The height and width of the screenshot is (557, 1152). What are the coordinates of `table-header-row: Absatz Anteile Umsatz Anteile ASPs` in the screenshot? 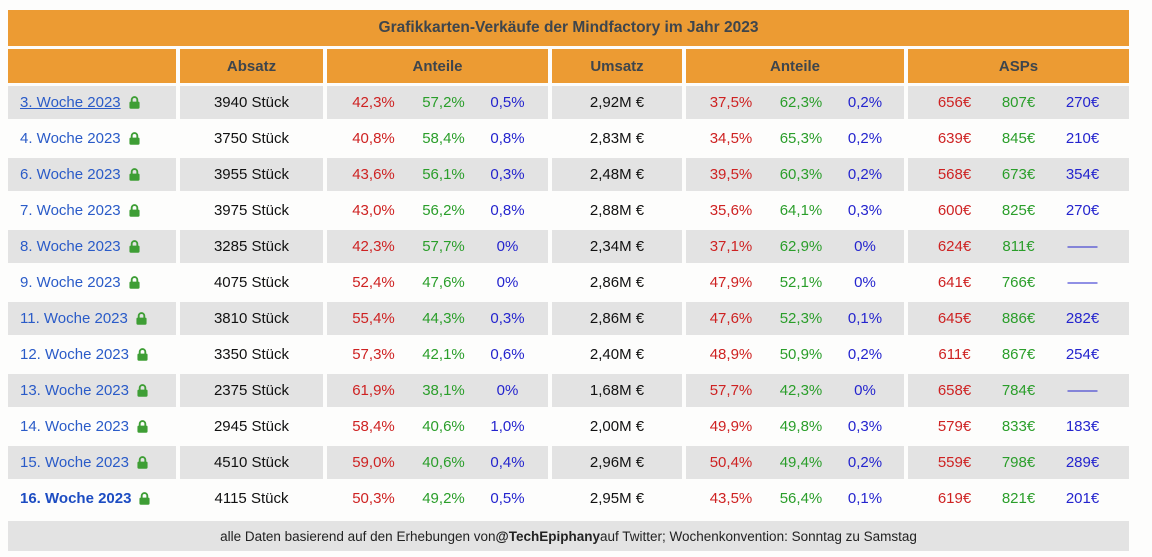 It's located at (568, 66).